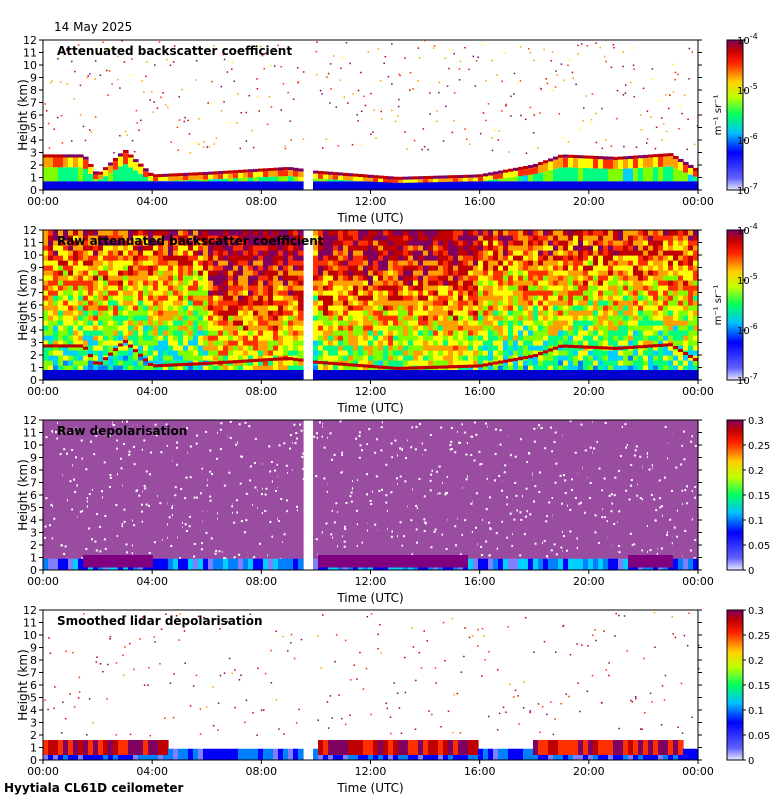  Describe the element at coordinates (747, 379) in the screenshot. I see `colorbar-tick-label: 10⁻⁷` at that location.